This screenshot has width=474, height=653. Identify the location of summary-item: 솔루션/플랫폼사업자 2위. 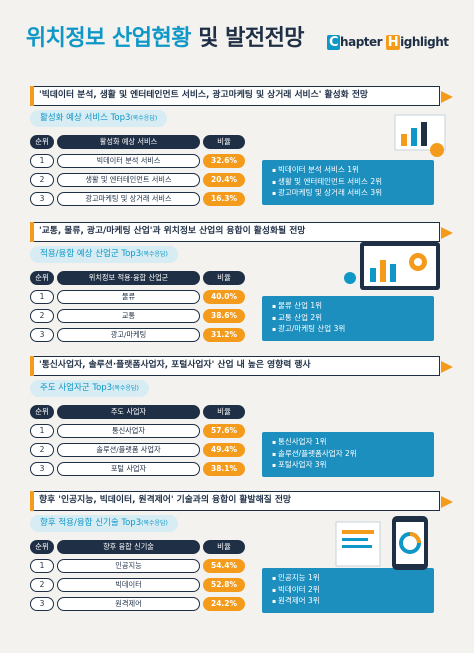
(348, 455).